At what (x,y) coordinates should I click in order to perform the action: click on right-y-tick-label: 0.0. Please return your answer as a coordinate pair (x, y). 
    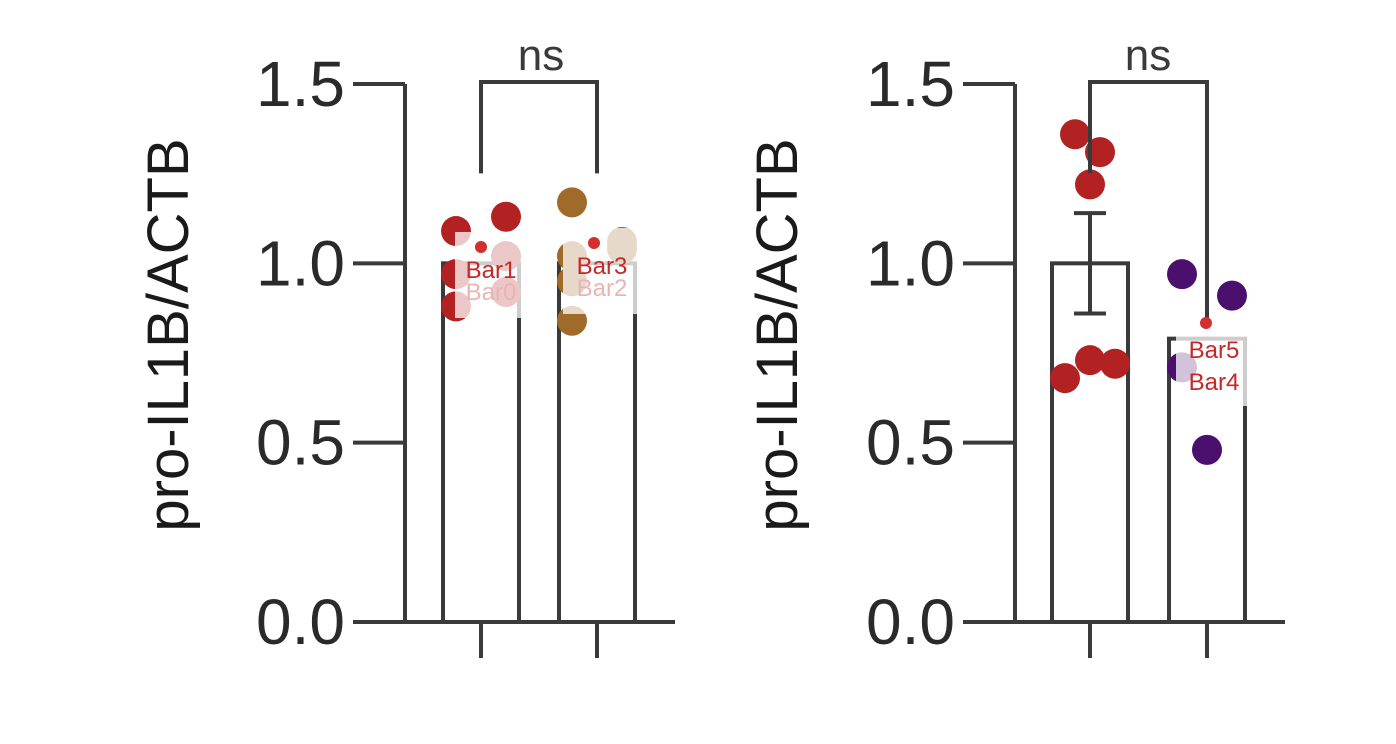
    Looking at the image, I should click on (910, 622).